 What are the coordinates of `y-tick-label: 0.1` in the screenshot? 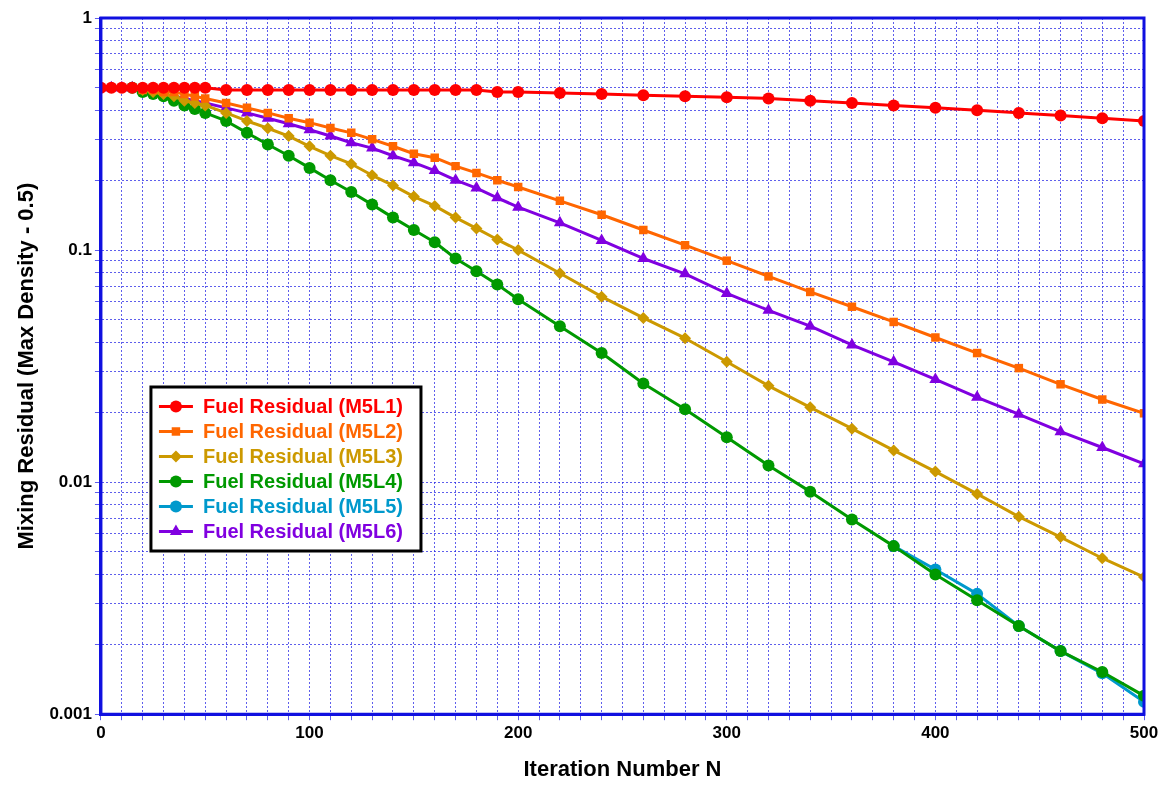 It's located at (80, 249).